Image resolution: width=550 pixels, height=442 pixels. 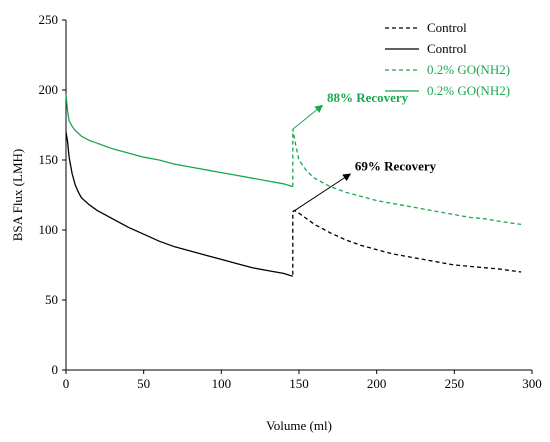 I want to click on x-tick-label: 0, so click(x=66, y=383).